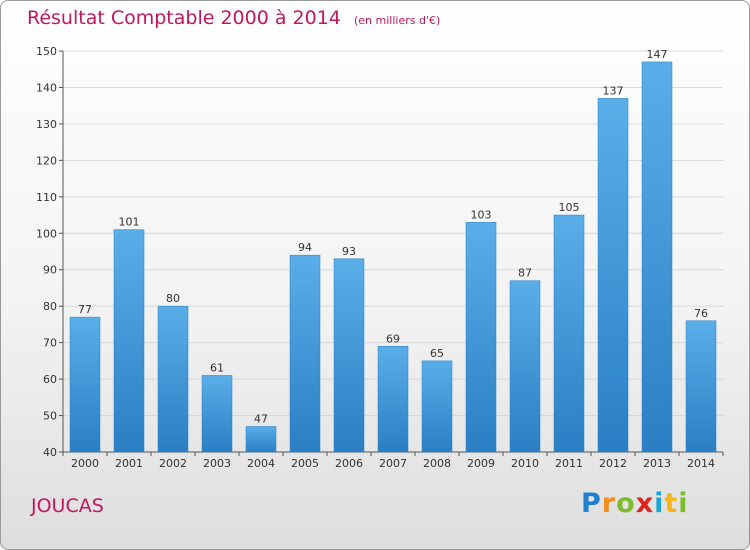  I want to click on bar-2003, so click(217, 414).